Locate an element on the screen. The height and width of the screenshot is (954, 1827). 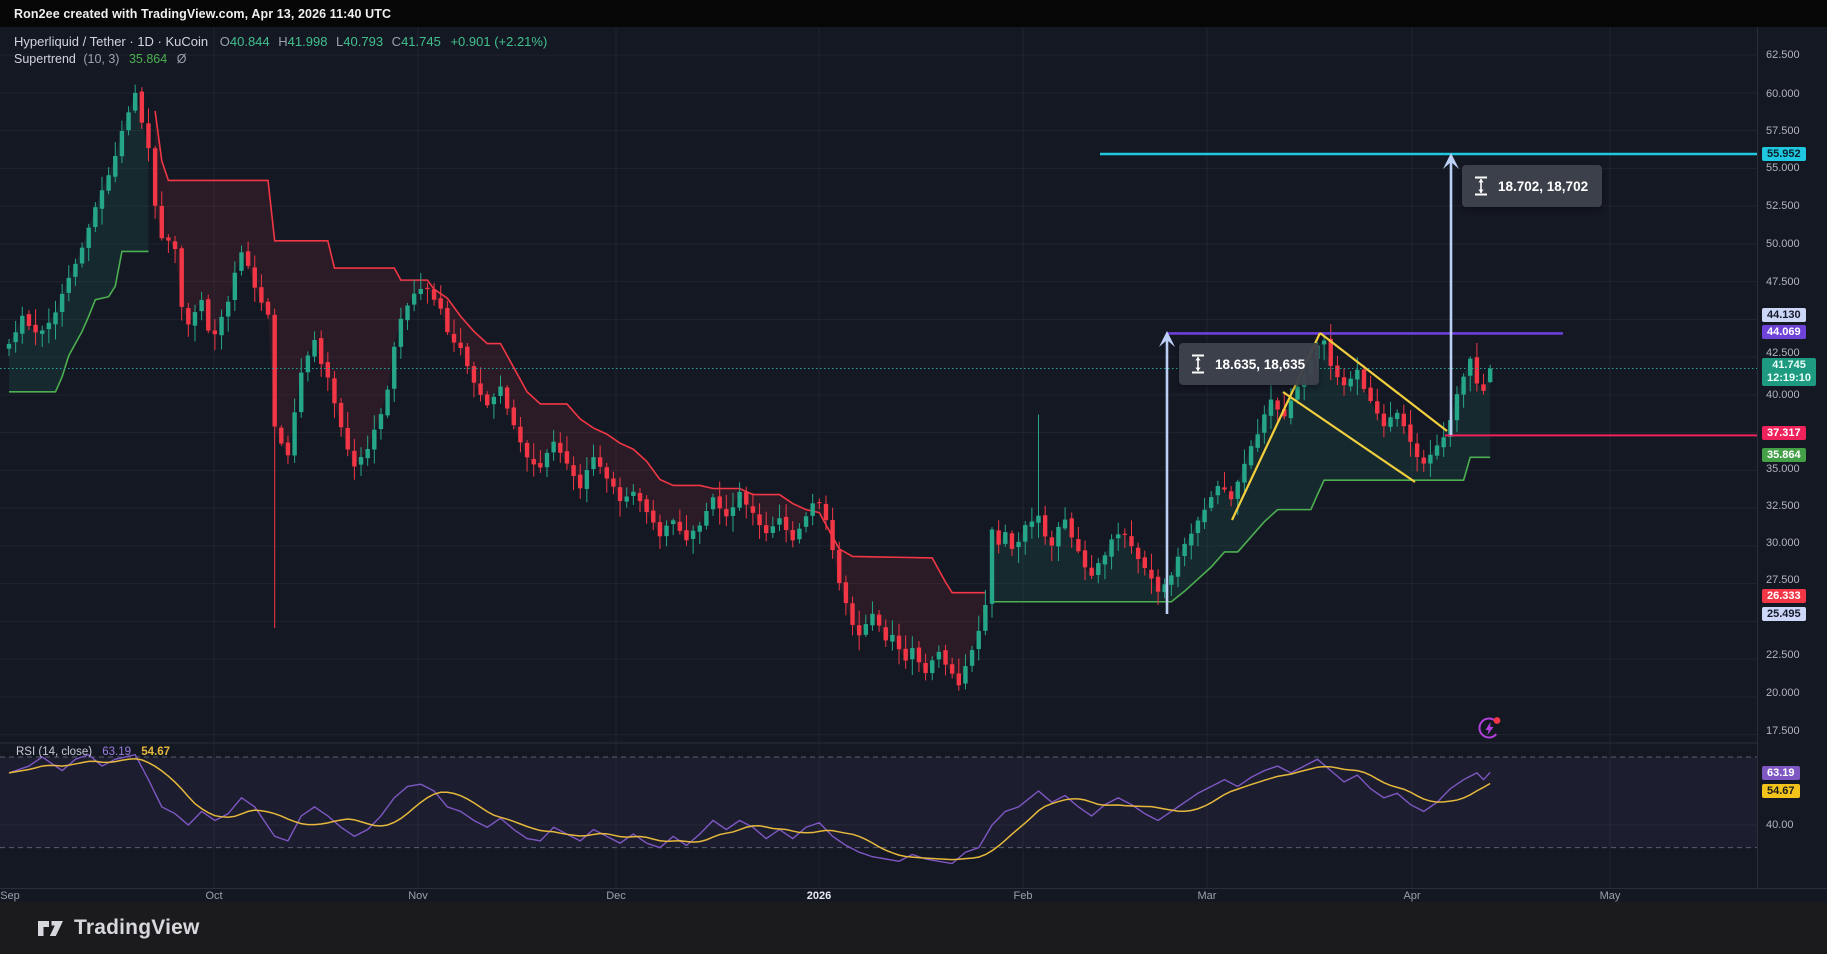
rsi-value: 63.19 is located at coordinates (117, 752).